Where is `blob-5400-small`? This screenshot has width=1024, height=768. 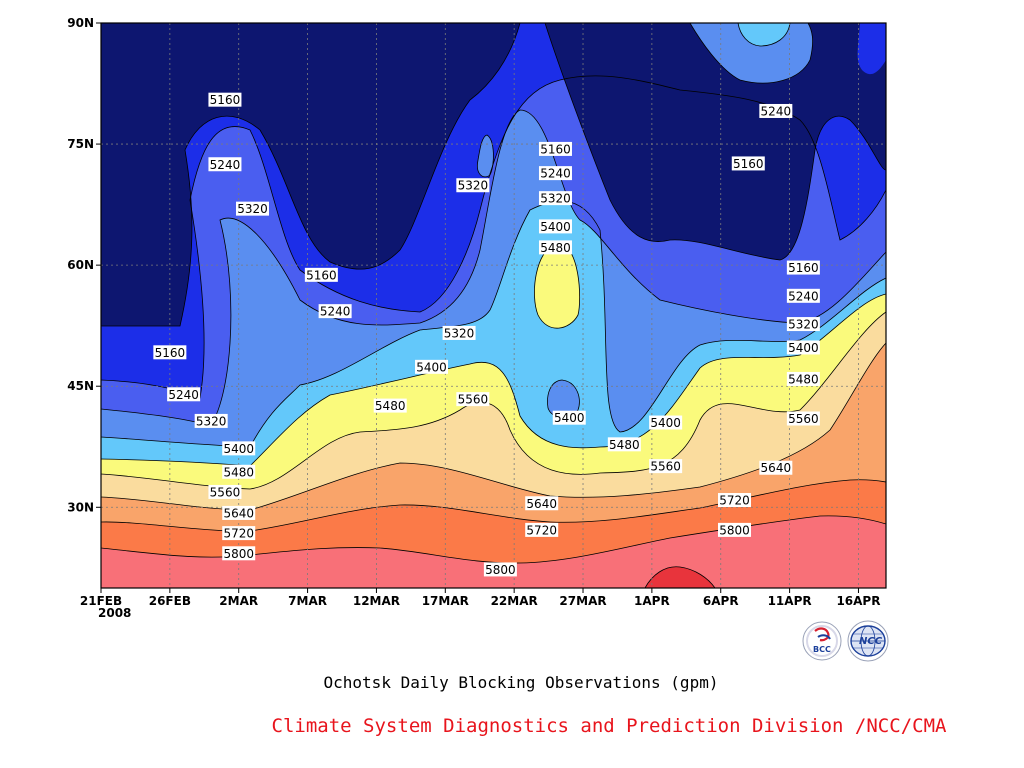 blob-5400-small is located at coordinates (563, 399).